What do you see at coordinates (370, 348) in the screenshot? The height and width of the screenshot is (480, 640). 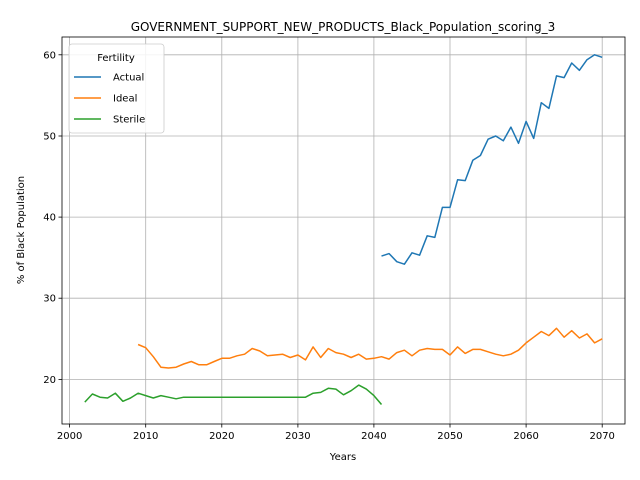 I see `series-line-ideal` at bounding box center [370, 348].